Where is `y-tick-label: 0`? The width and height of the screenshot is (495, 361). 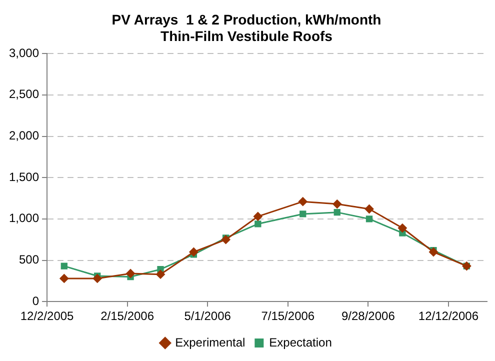
y-tick-label: 0 is located at coordinates (36, 301).